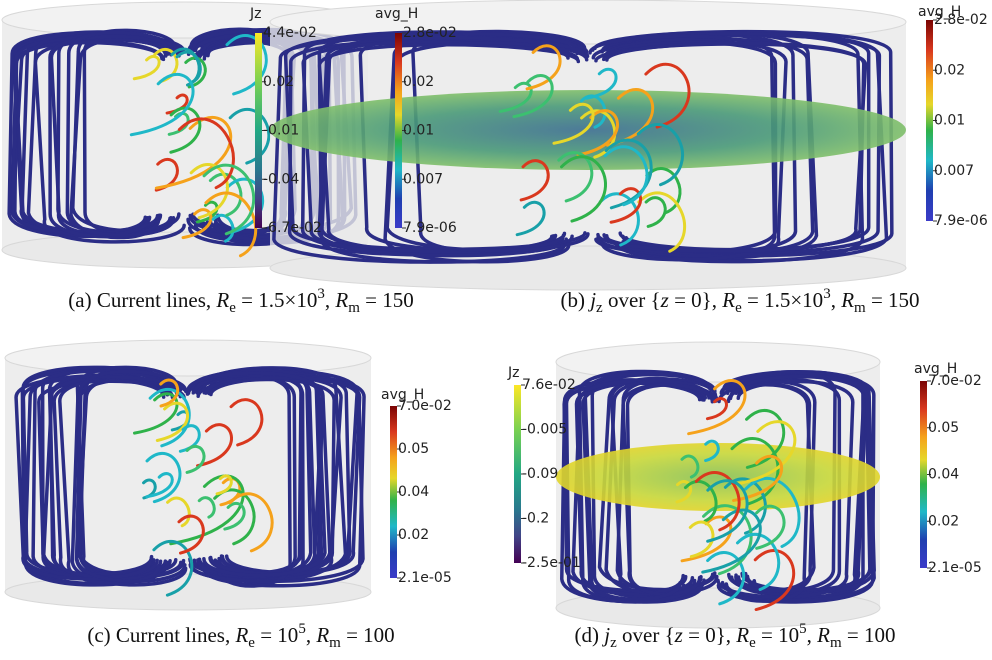 Image resolution: width=992 pixels, height=660 pixels. What do you see at coordinates (590, 635) in the screenshot?
I see `caption-part: (d)` at bounding box center [590, 635].